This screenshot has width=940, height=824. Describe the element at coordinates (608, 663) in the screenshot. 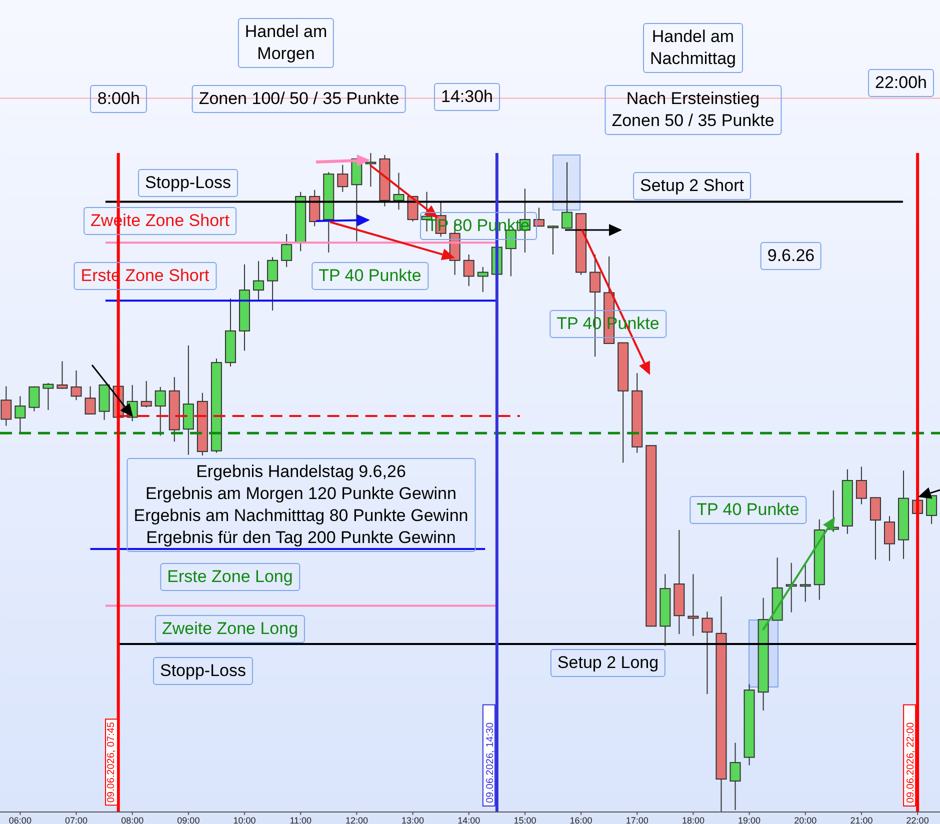

I see `annotation: Setup 2 Long` at that location.